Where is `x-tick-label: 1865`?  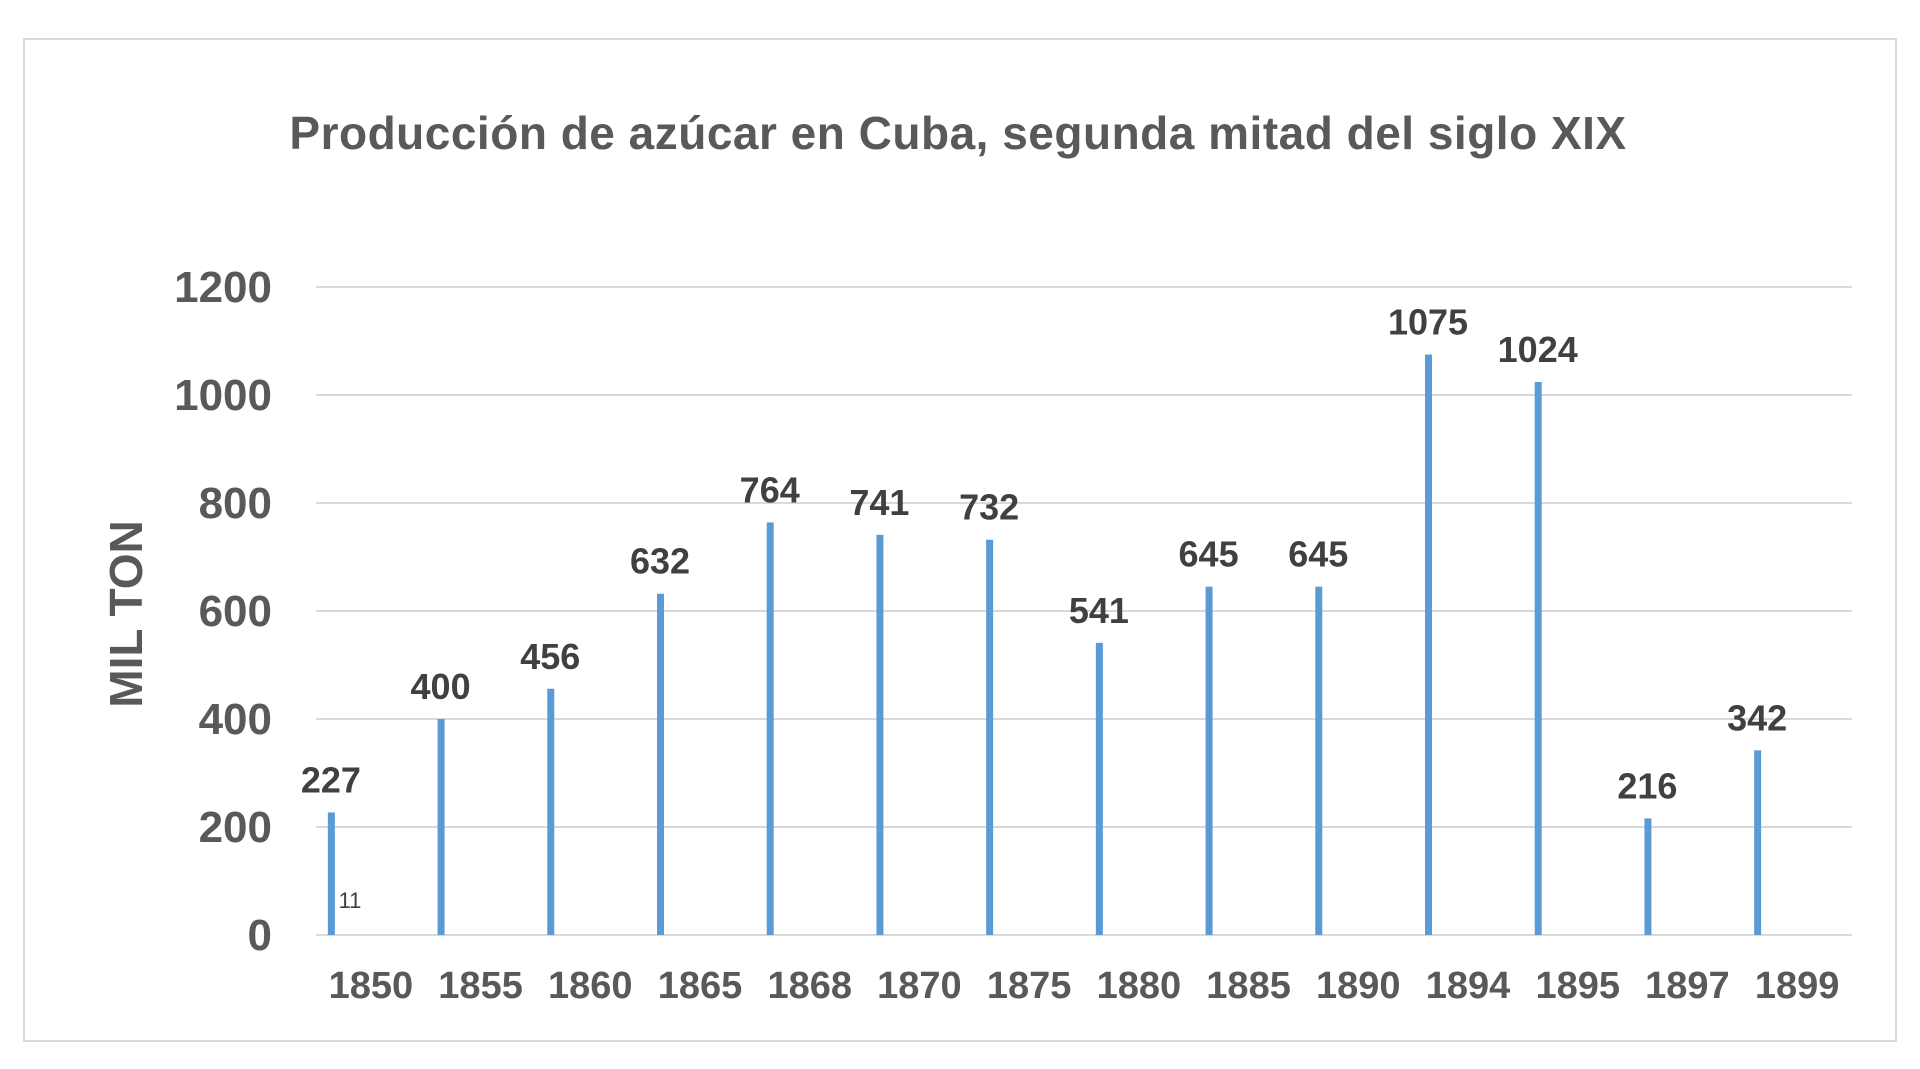
x-tick-label: 1865 is located at coordinates (700, 986).